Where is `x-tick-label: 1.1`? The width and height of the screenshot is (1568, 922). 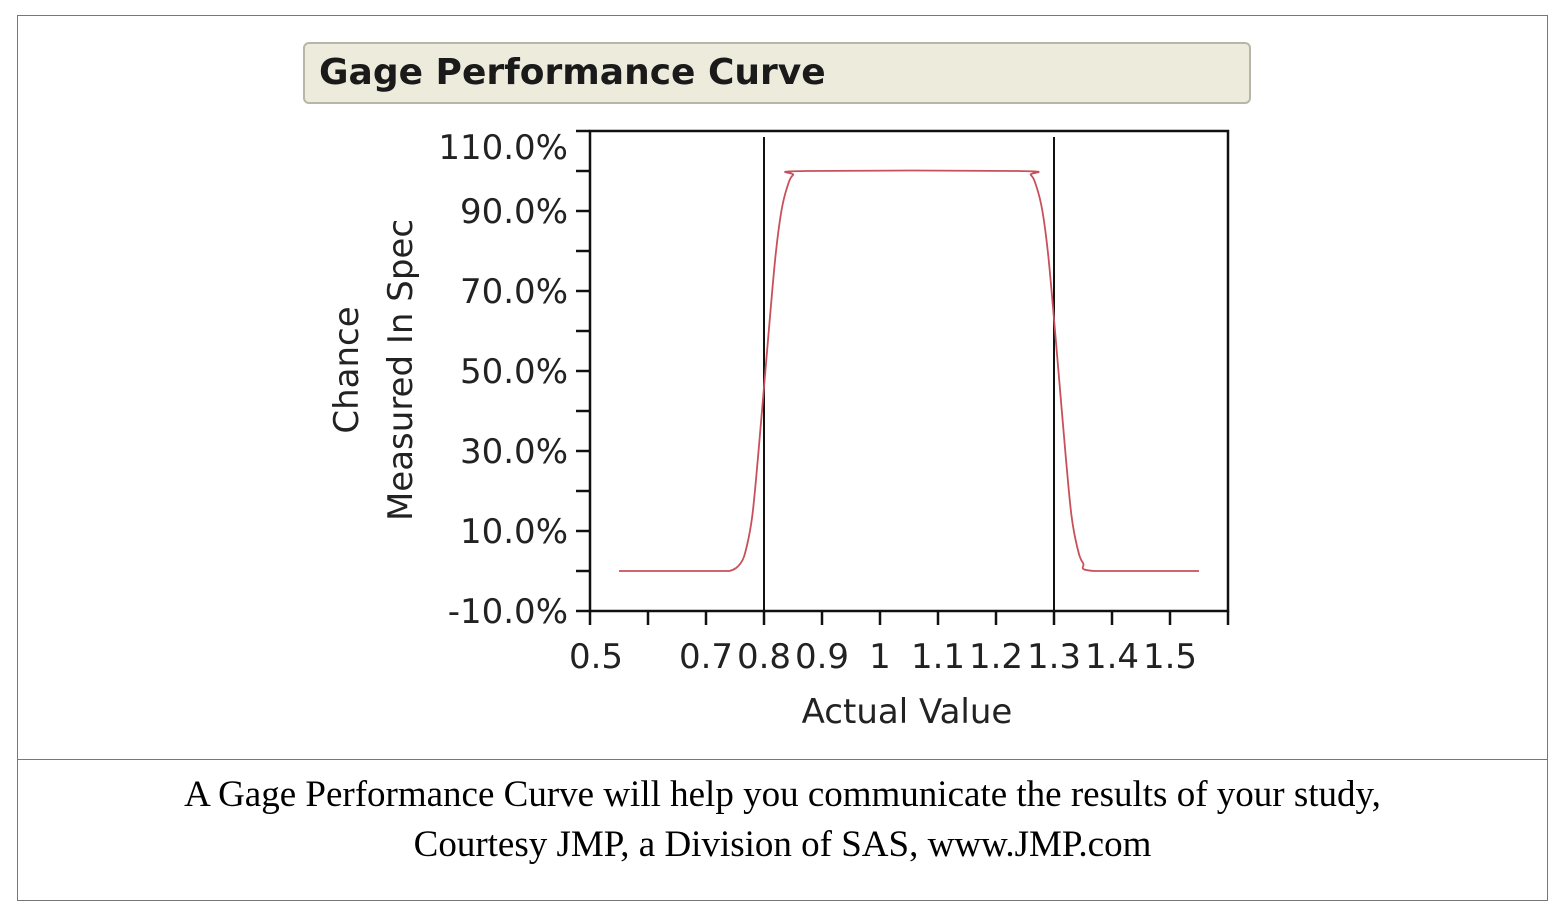 x-tick-label: 1.1 is located at coordinates (938, 657).